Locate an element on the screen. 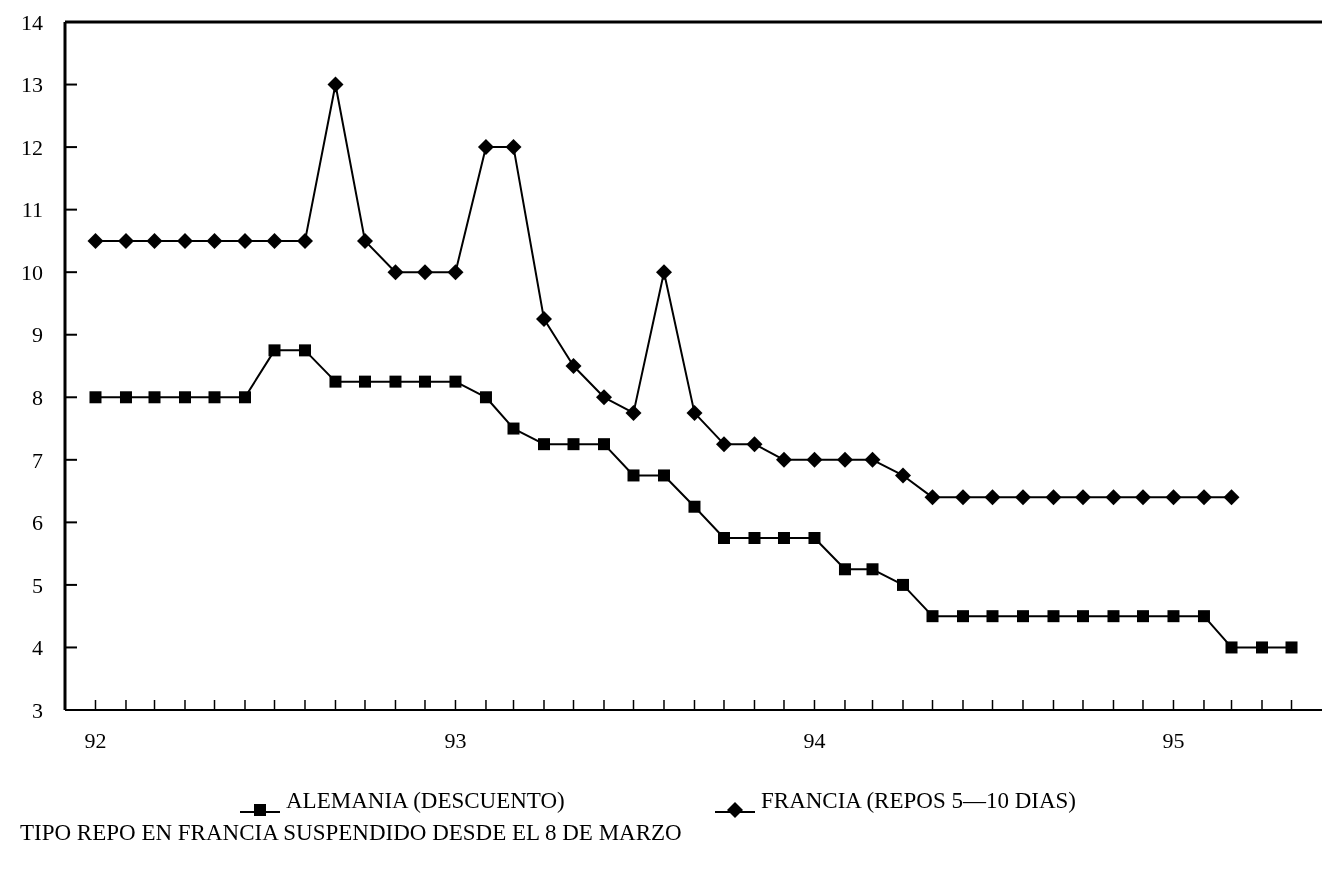 Image resolution: width=1322 pixels, height=896 pixels. y-tick-label: 13 is located at coordinates (32, 85).